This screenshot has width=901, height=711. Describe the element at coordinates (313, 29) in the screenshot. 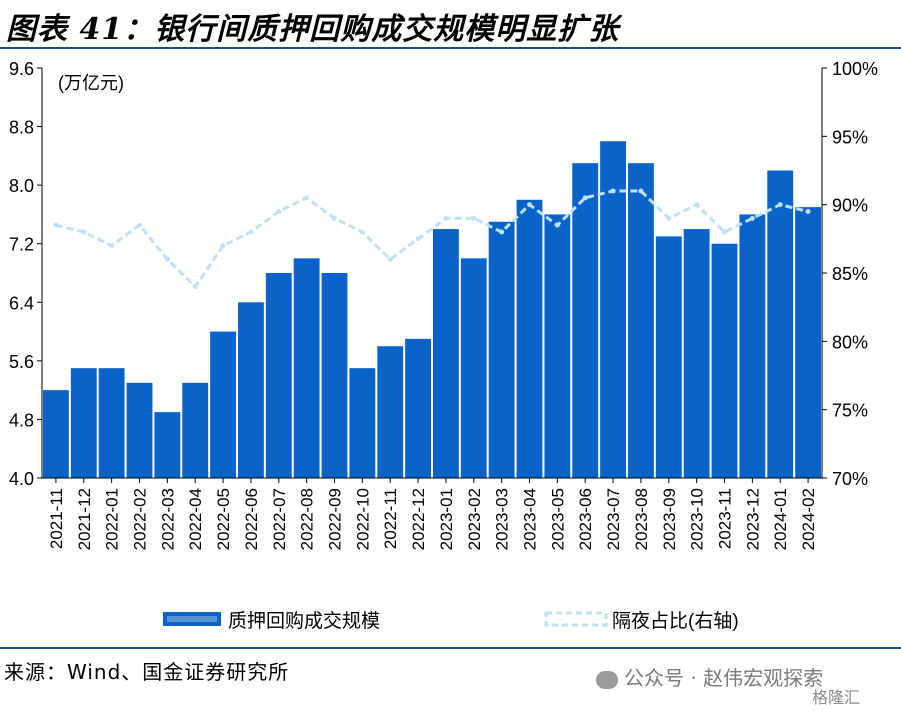

I see `page-title: 图表 41：银行间质押回购成交规模明显扩张` at that location.